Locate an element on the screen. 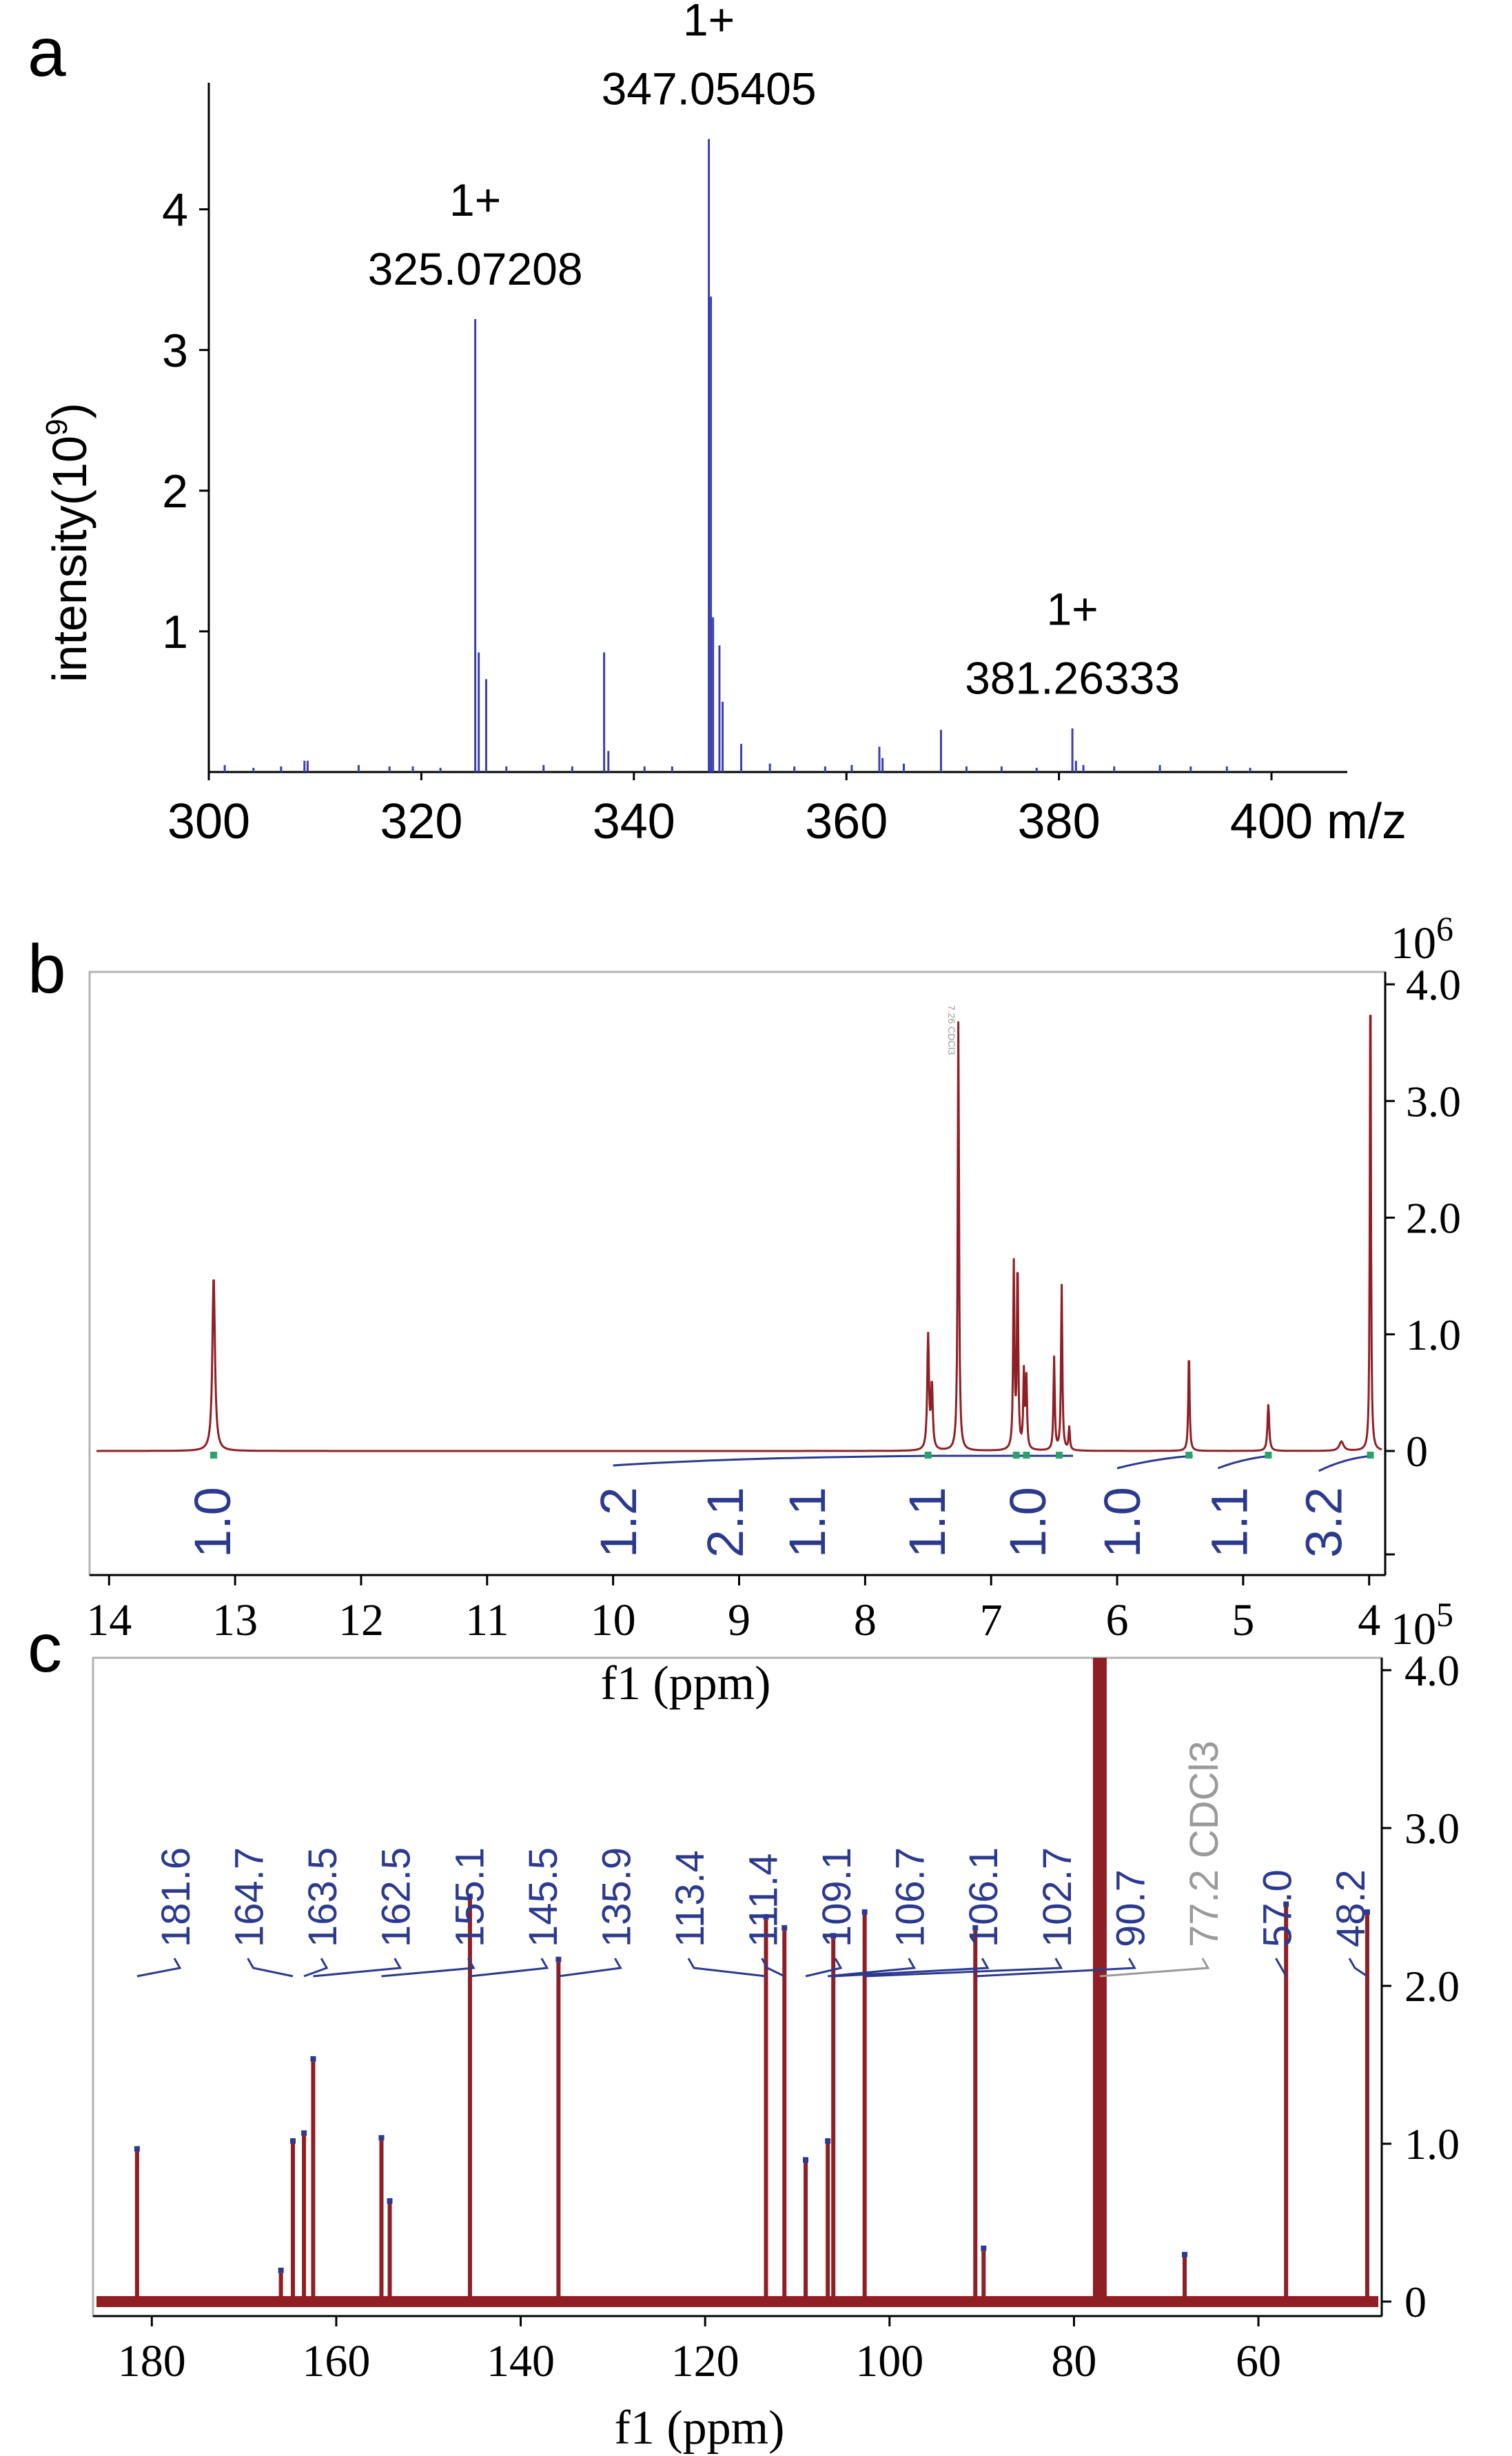 This screenshot has width=1512, height=2456. h-nmr-x-tick-label: 13 is located at coordinates (235, 1620).